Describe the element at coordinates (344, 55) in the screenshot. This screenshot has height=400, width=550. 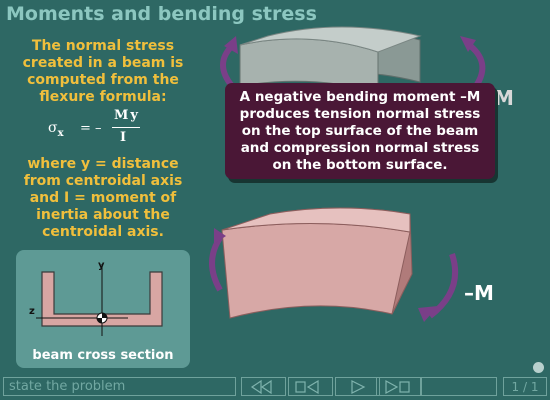
I see `top-beam-back-face` at that location.